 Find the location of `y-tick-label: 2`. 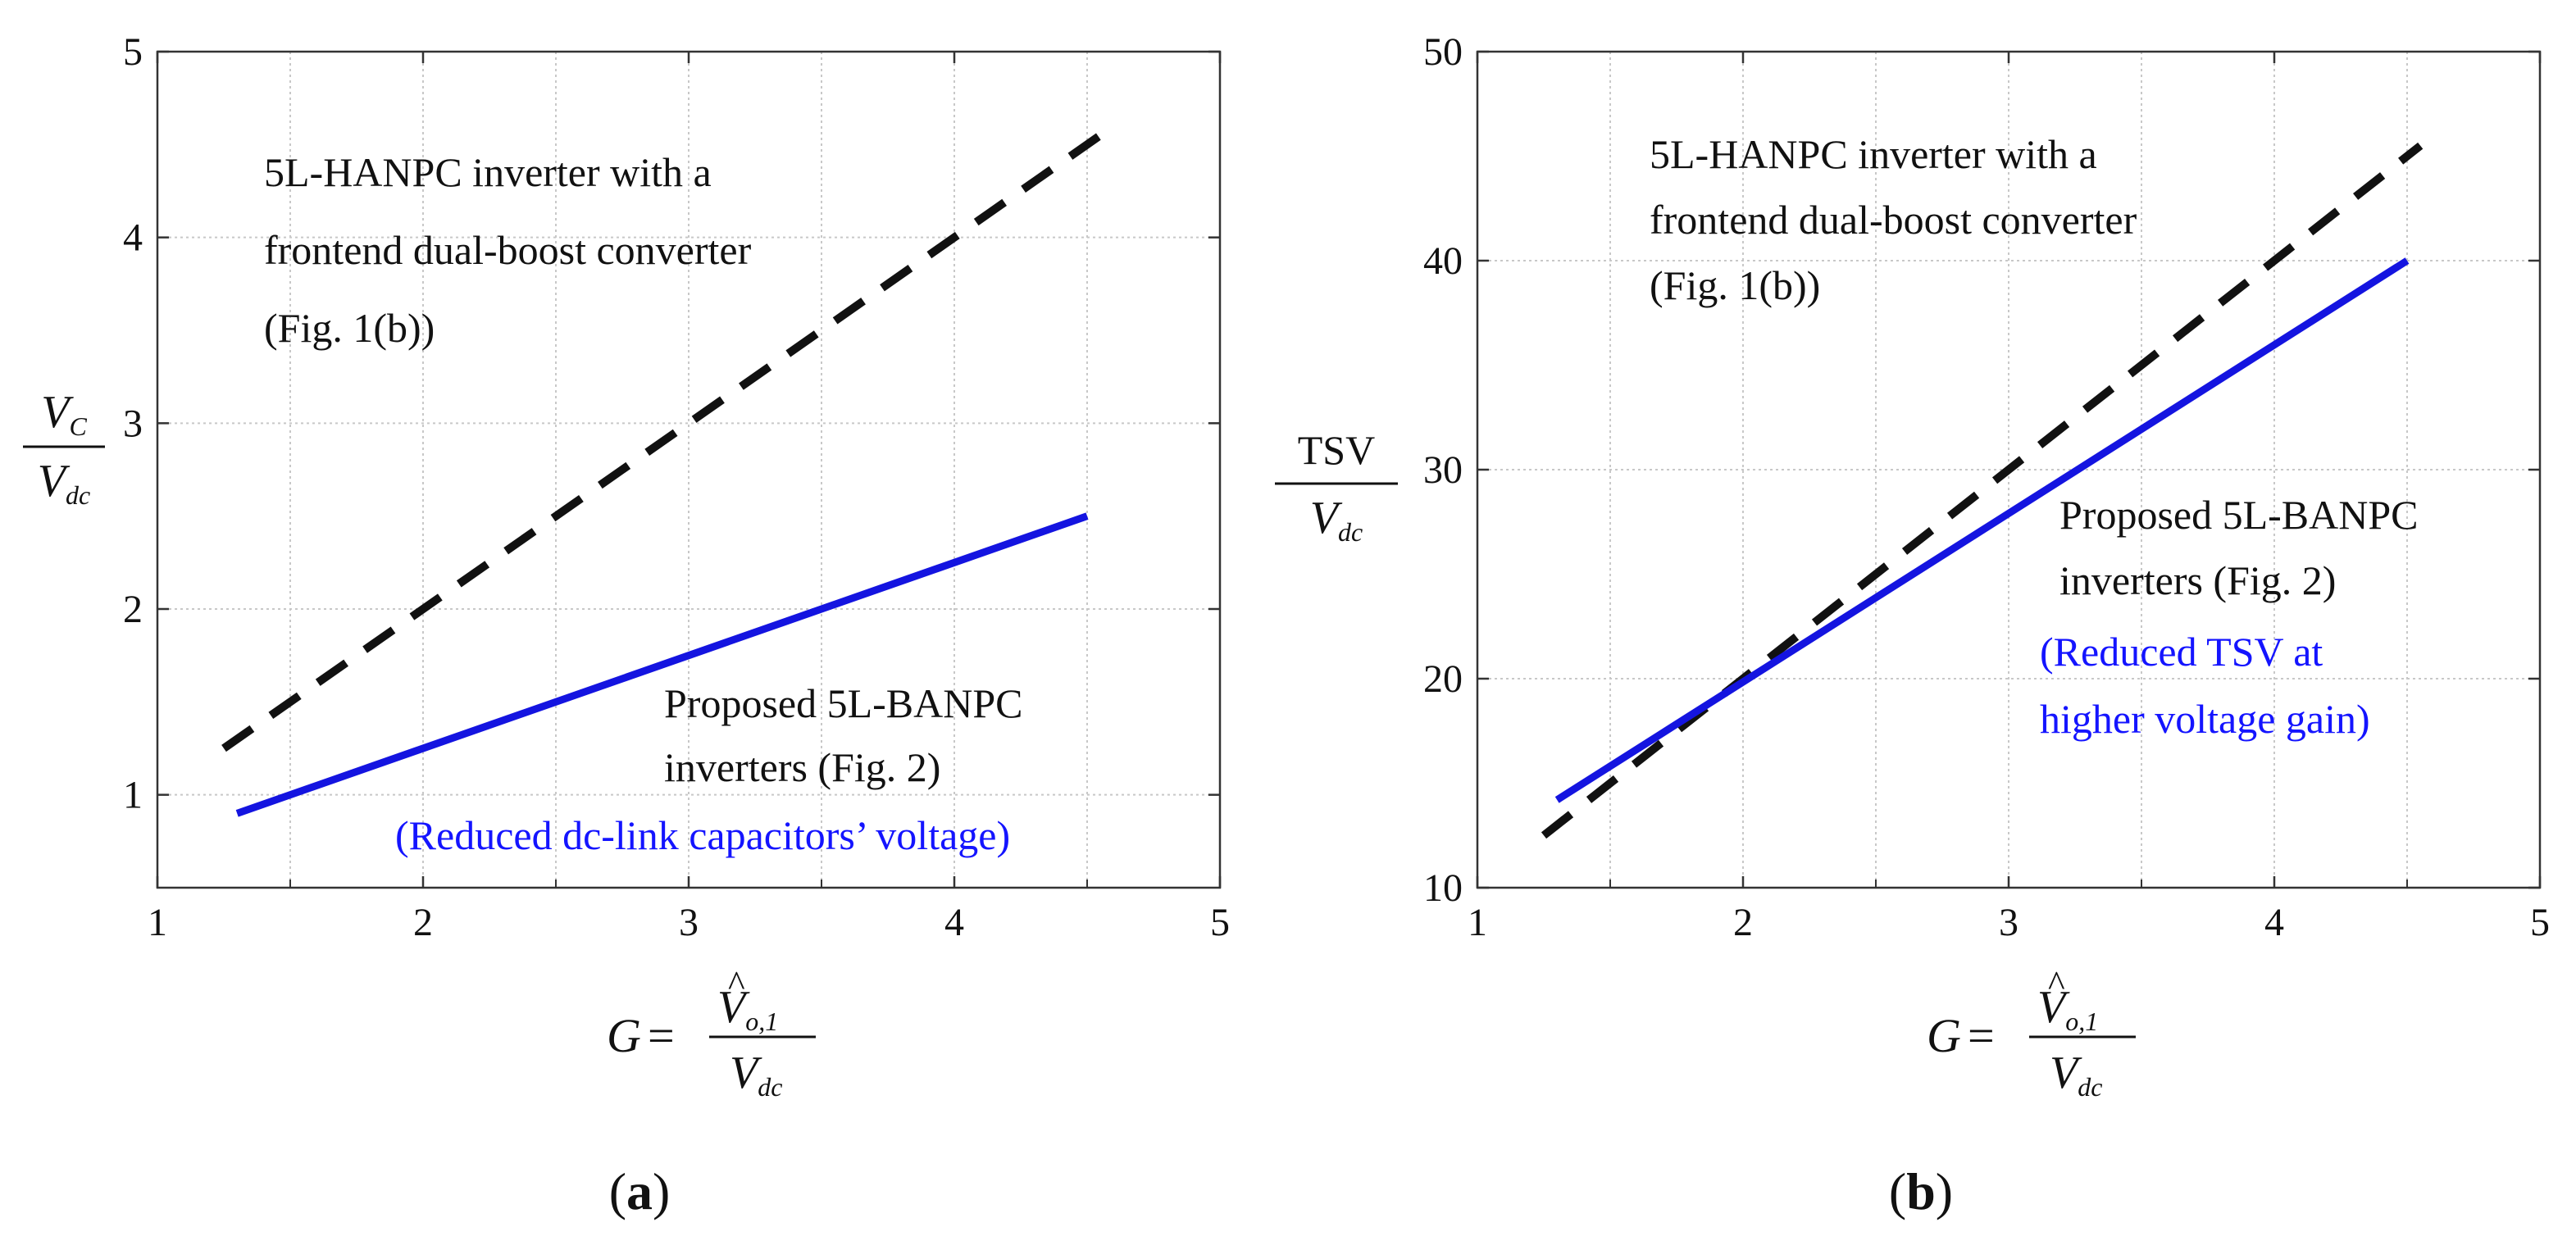

y-tick-label: 2 is located at coordinates (133, 610).